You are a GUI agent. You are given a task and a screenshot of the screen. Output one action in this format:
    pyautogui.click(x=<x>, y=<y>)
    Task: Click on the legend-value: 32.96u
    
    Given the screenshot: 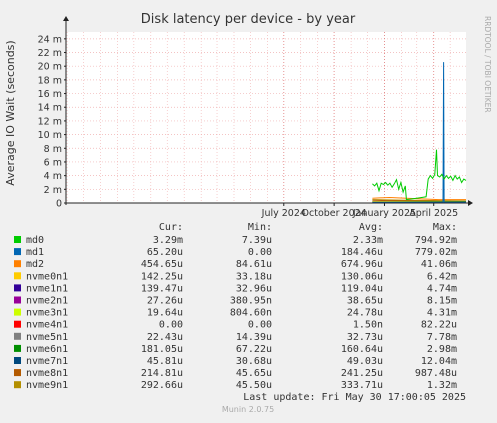 What is the action you would take?
    pyautogui.click(x=254, y=288)
    